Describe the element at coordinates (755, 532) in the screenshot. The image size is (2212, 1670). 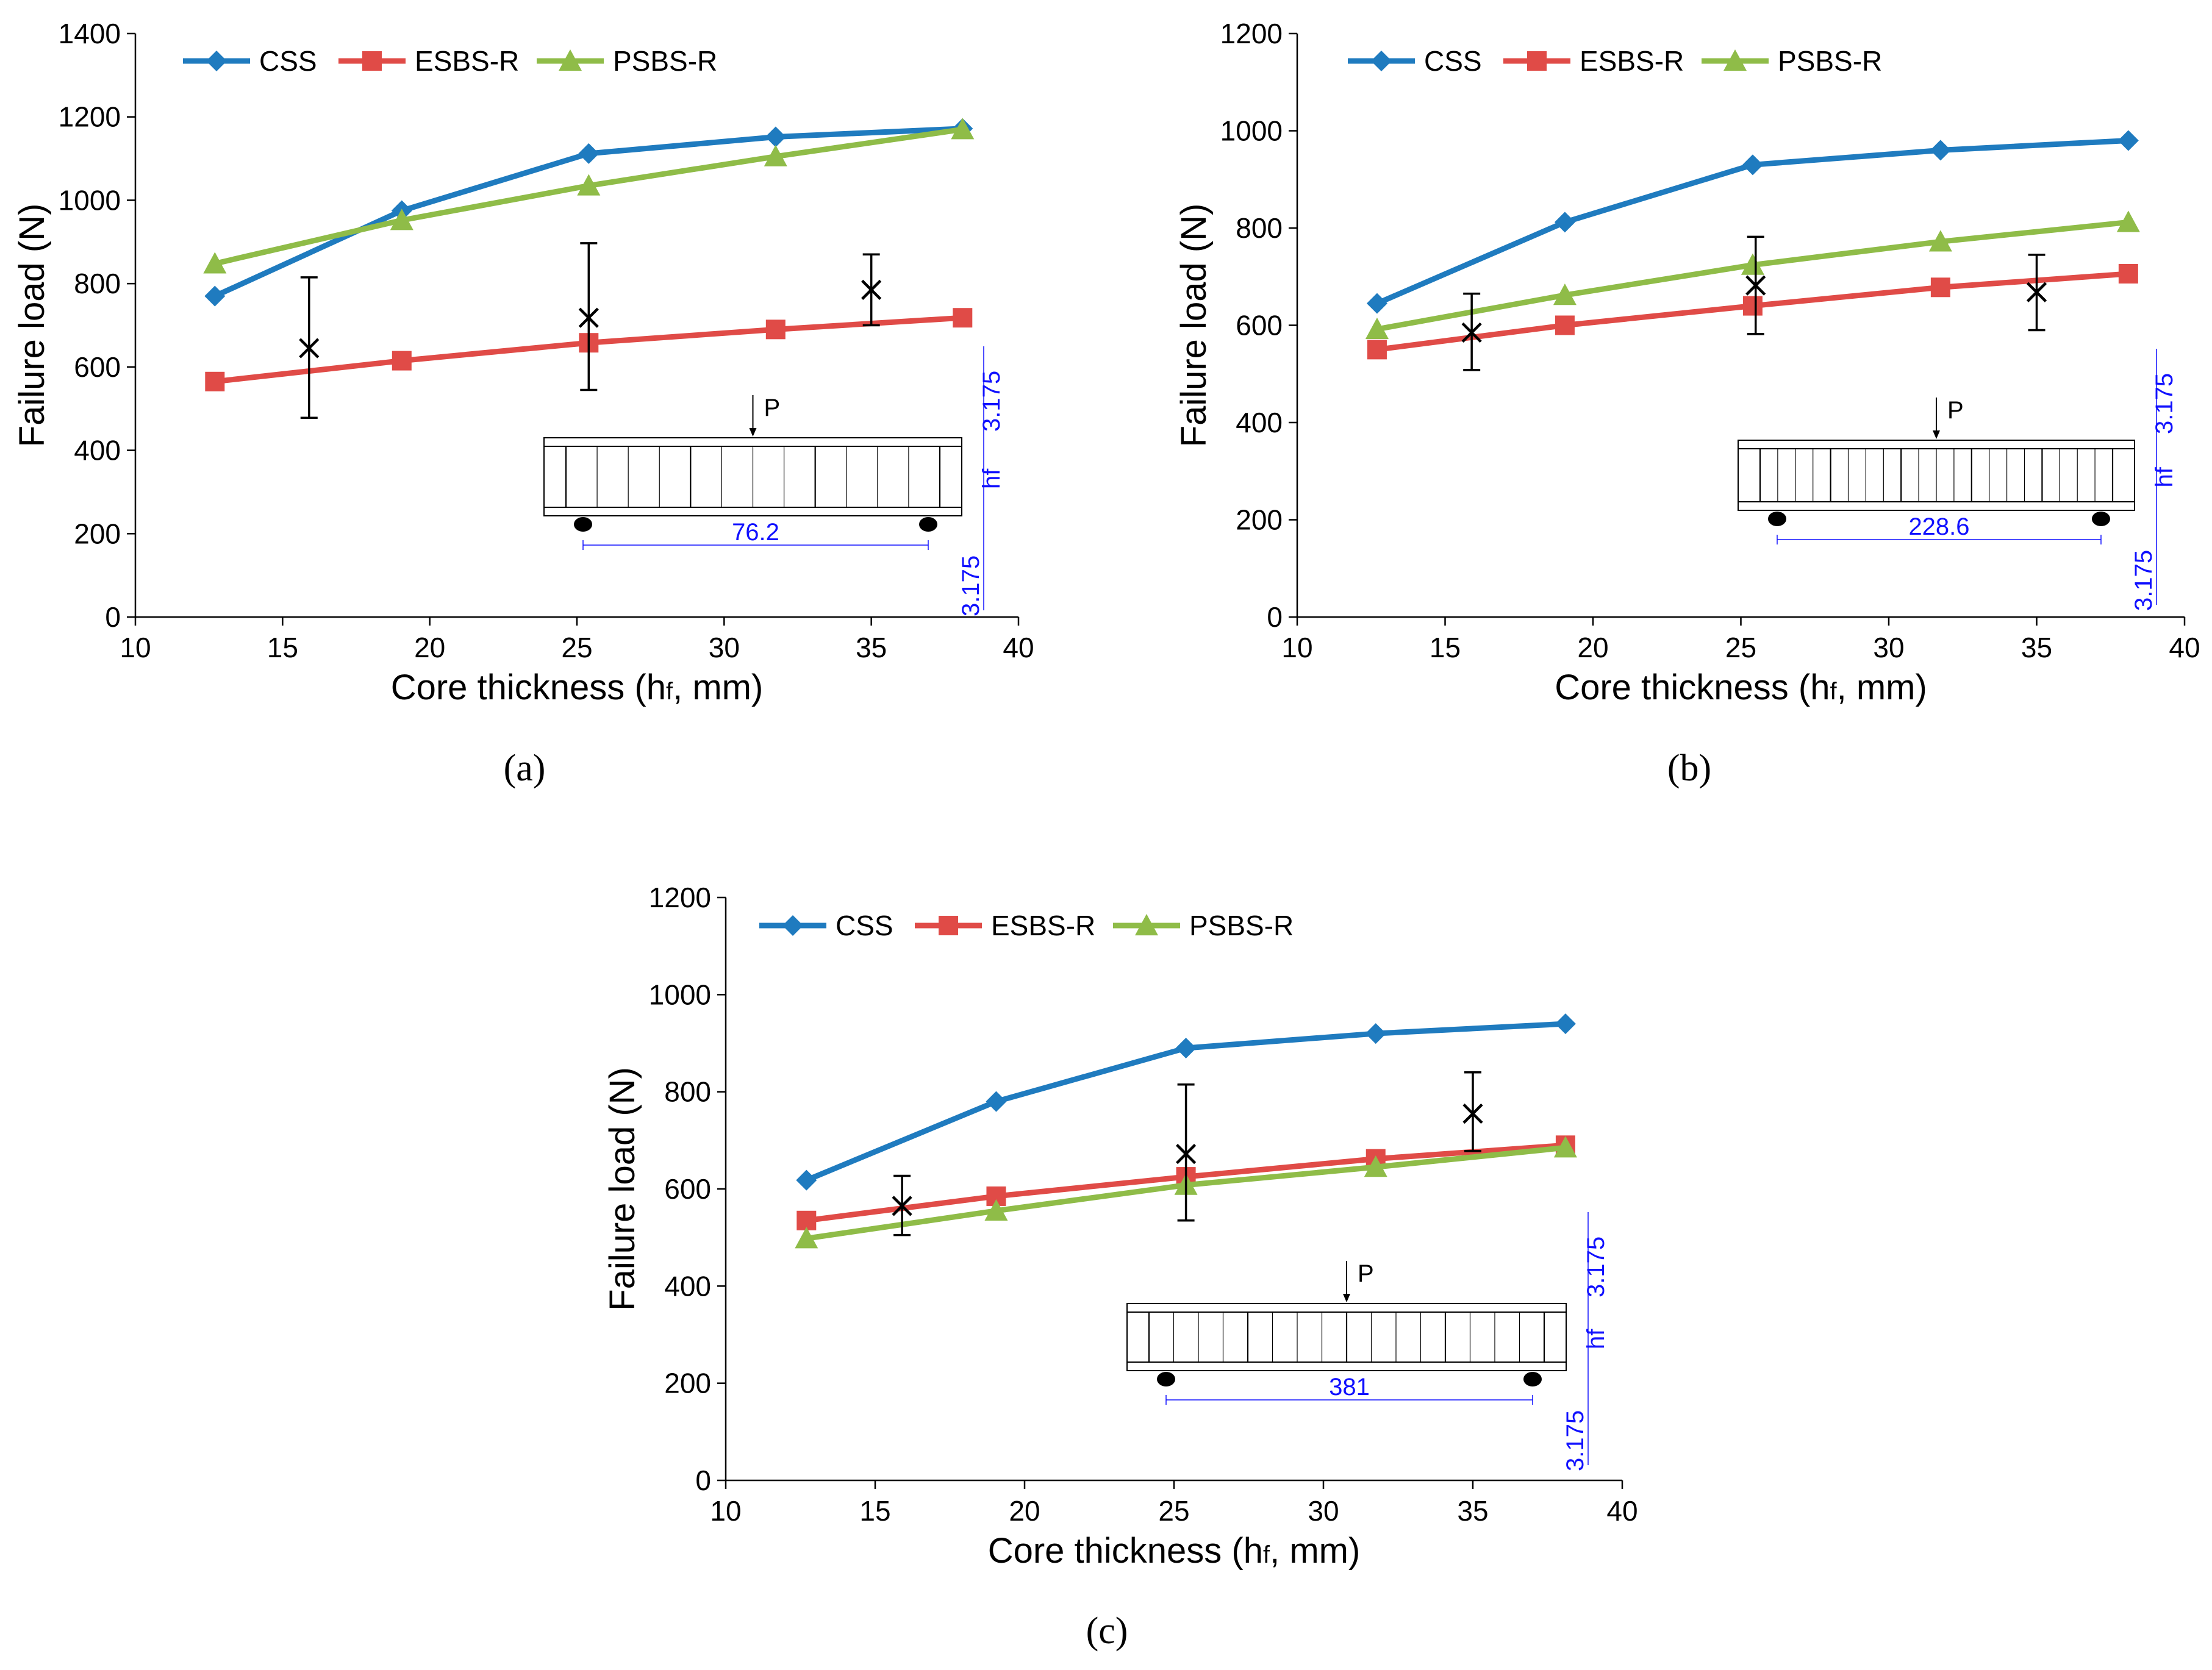
I see `span-dimension-label: 76.2` at that location.